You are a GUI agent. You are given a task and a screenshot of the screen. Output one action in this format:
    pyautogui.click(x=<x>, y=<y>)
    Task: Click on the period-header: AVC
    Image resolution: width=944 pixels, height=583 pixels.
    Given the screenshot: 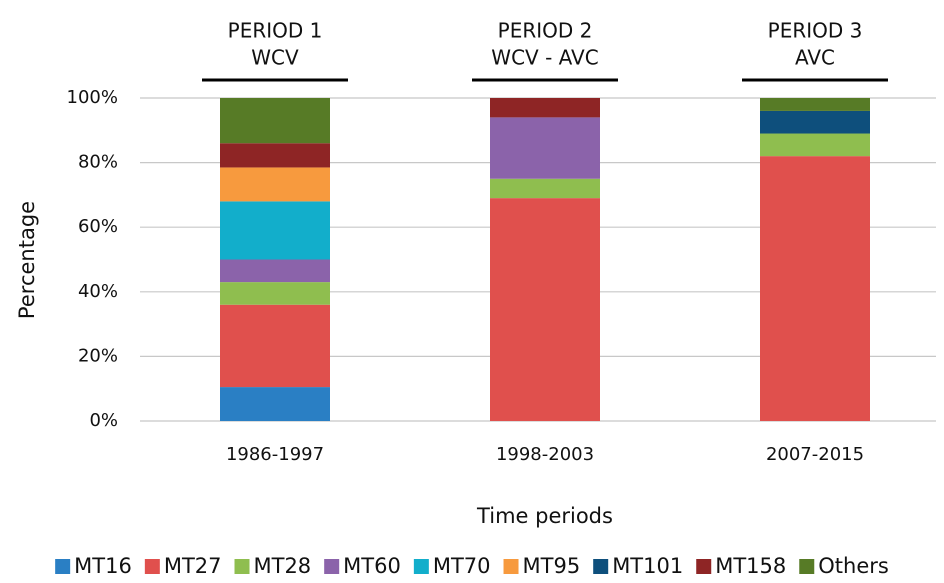 What is the action you would take?
    pyautogui.click(x=815, y=58)
    